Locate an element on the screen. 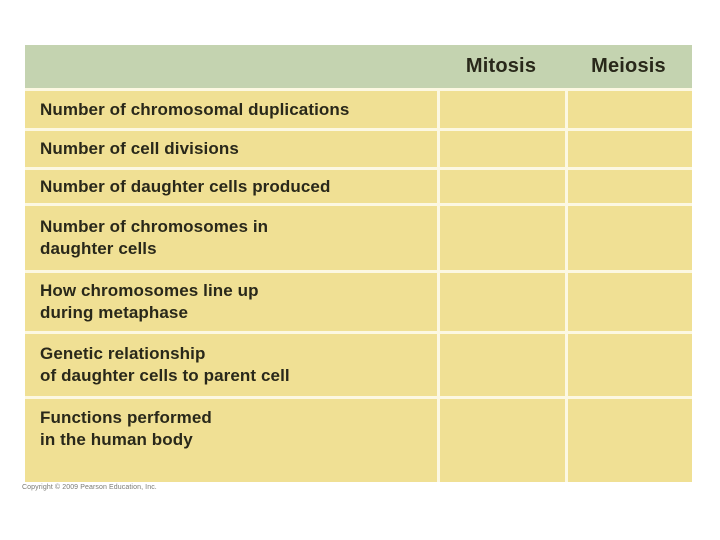  table-row: Number of chromosomal duplications is located at coordinates (358, 108).